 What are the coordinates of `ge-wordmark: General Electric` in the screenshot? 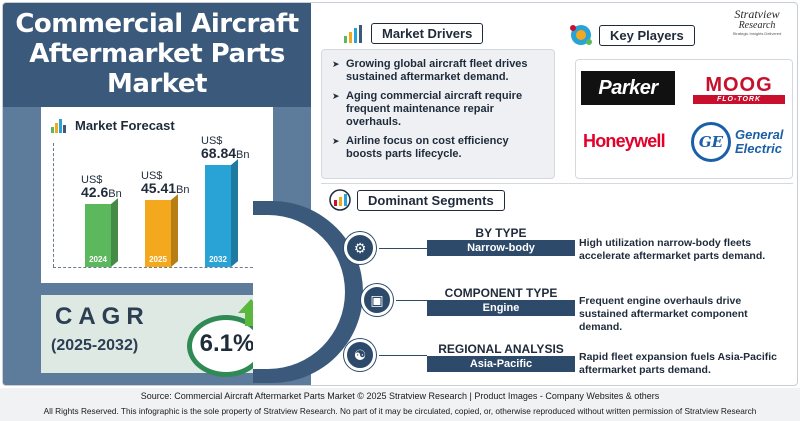 It's located at (759, 142).